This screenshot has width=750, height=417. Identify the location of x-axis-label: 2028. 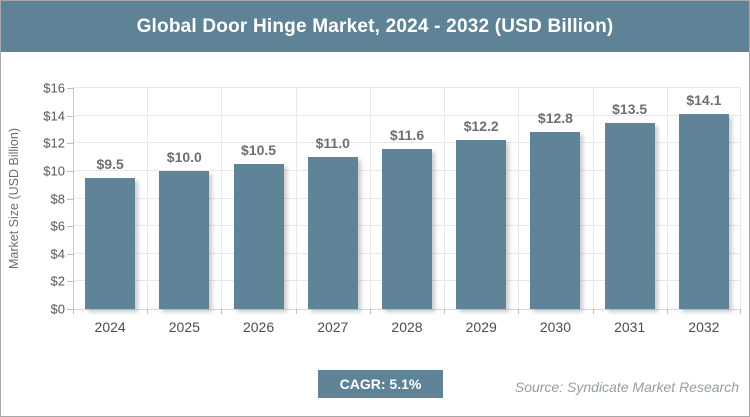
(407, 327).